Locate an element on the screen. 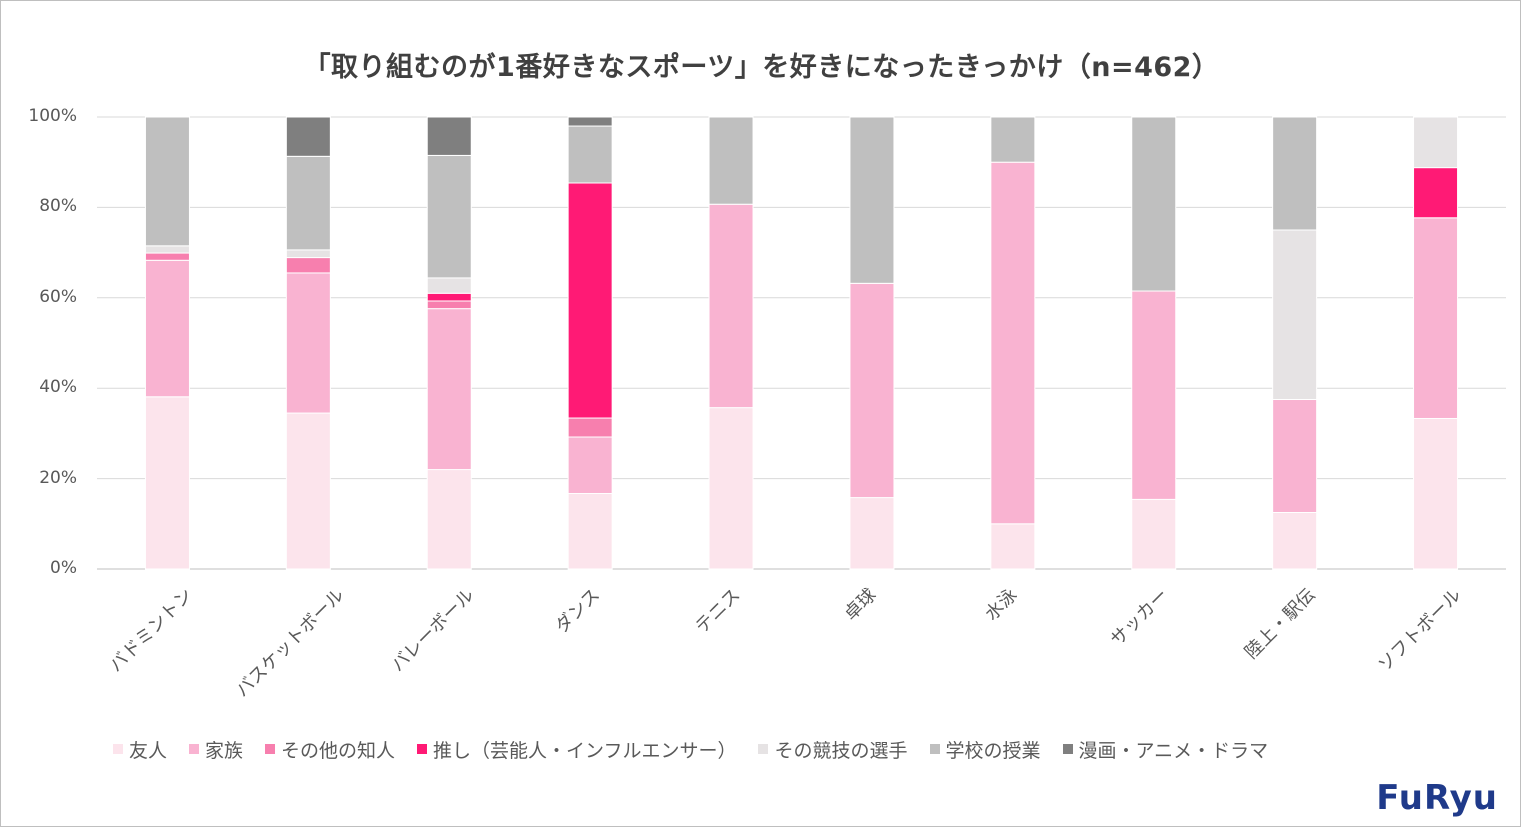 Image resolution: width=1521 pixels, height=827 pixels. legend-item: その競技の選手 is located at coordinates (833, 749).